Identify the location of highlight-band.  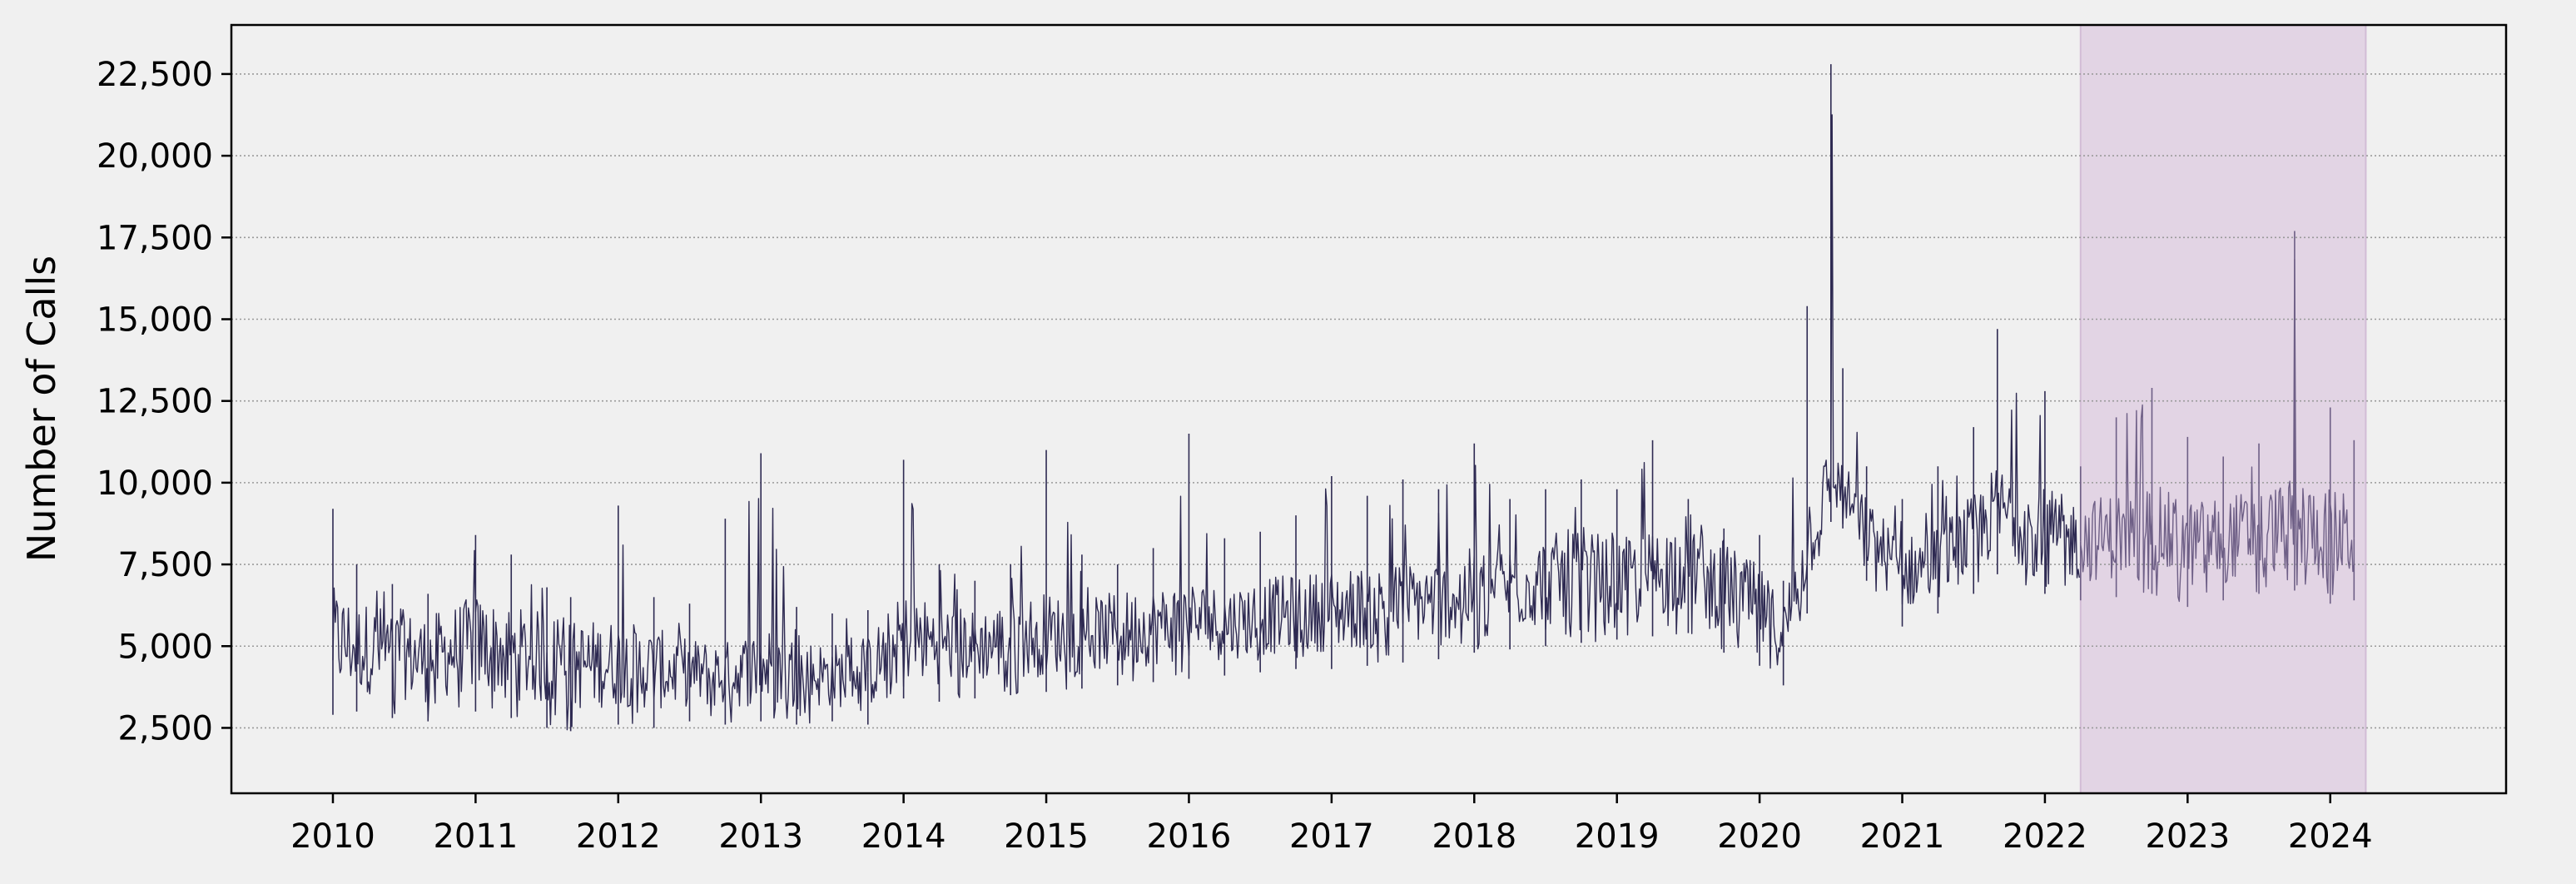
(2223, 409).